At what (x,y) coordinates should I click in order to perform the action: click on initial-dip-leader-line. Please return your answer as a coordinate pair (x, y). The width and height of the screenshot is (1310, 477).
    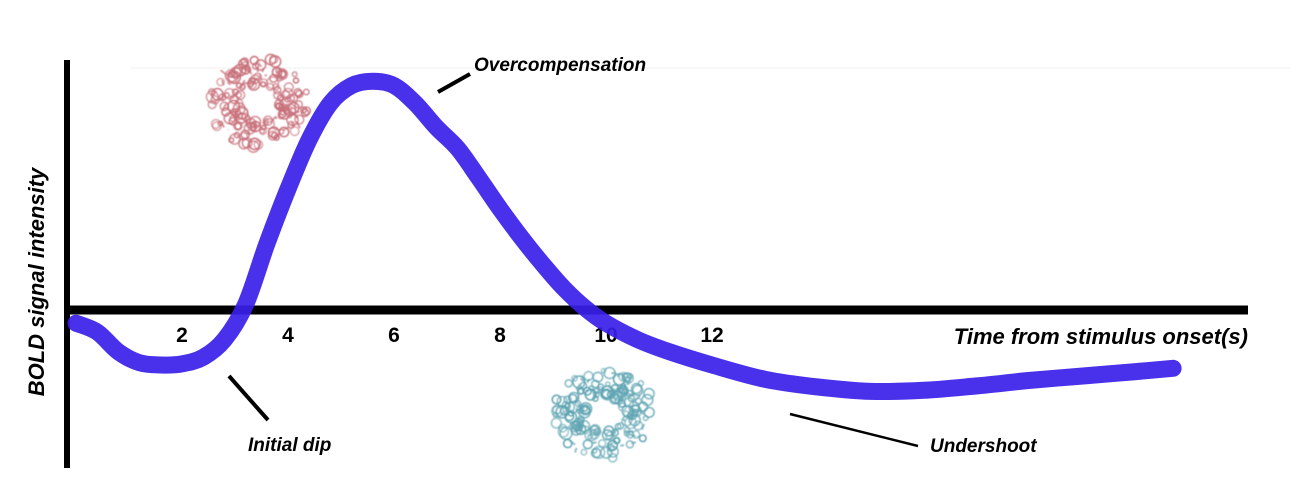
    Looking at the image, I should click on (248, 398).